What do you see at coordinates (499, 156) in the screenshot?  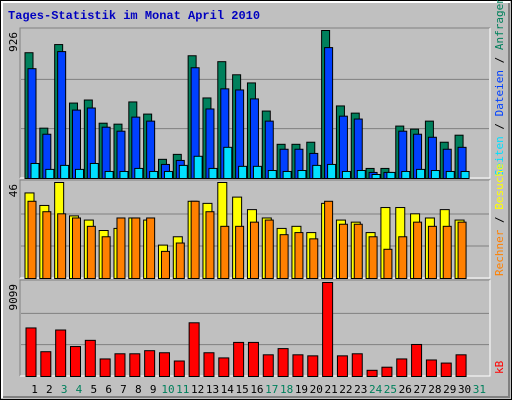 I see `legend-entry: Seiten` at bounding box center [499, 156].